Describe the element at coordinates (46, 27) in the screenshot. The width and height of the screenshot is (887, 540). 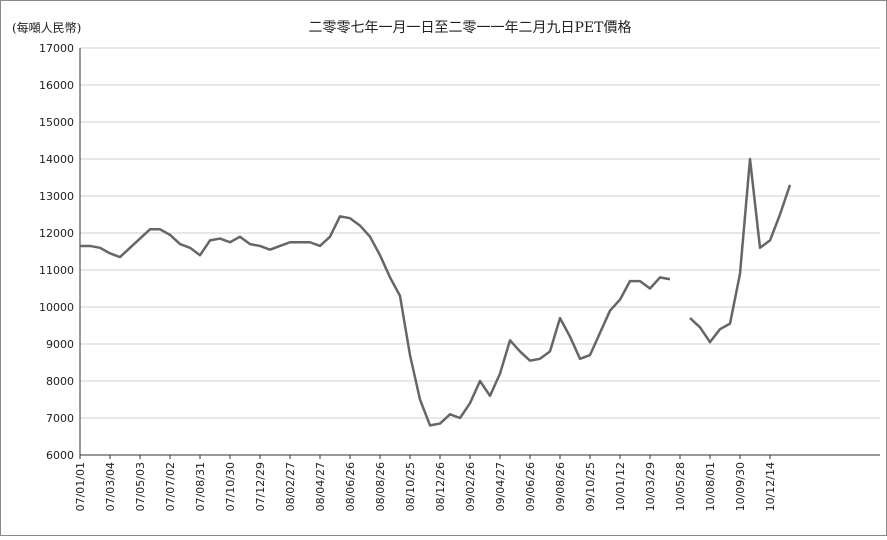
I see `y-axis-label: (每噸人民幣)` at that location.